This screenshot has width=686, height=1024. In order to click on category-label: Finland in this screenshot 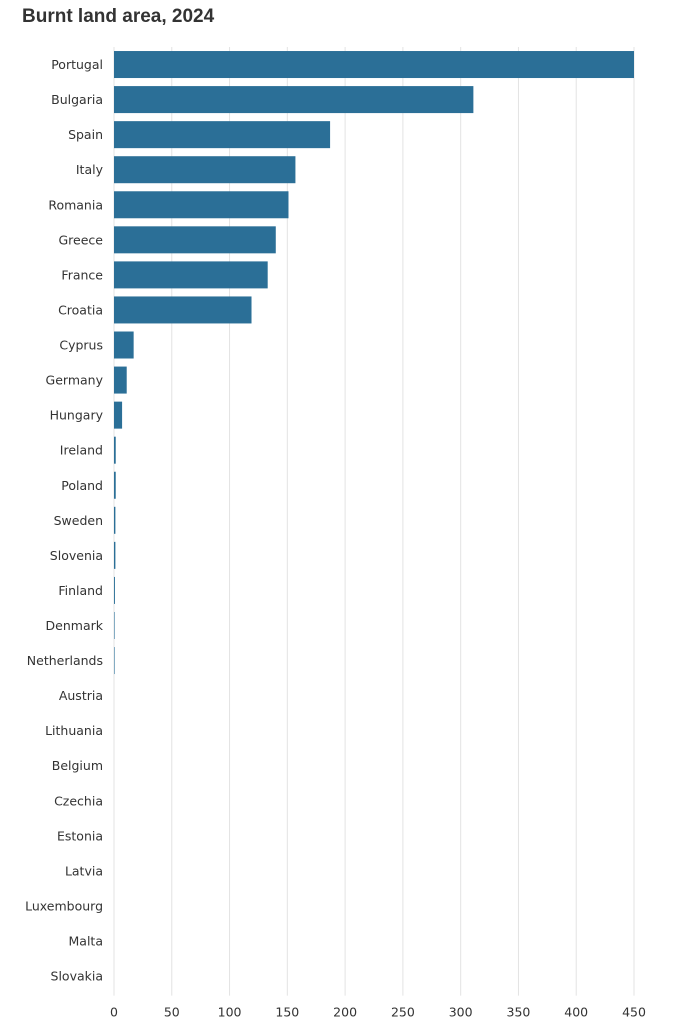, I will do `click(80, 590)`.